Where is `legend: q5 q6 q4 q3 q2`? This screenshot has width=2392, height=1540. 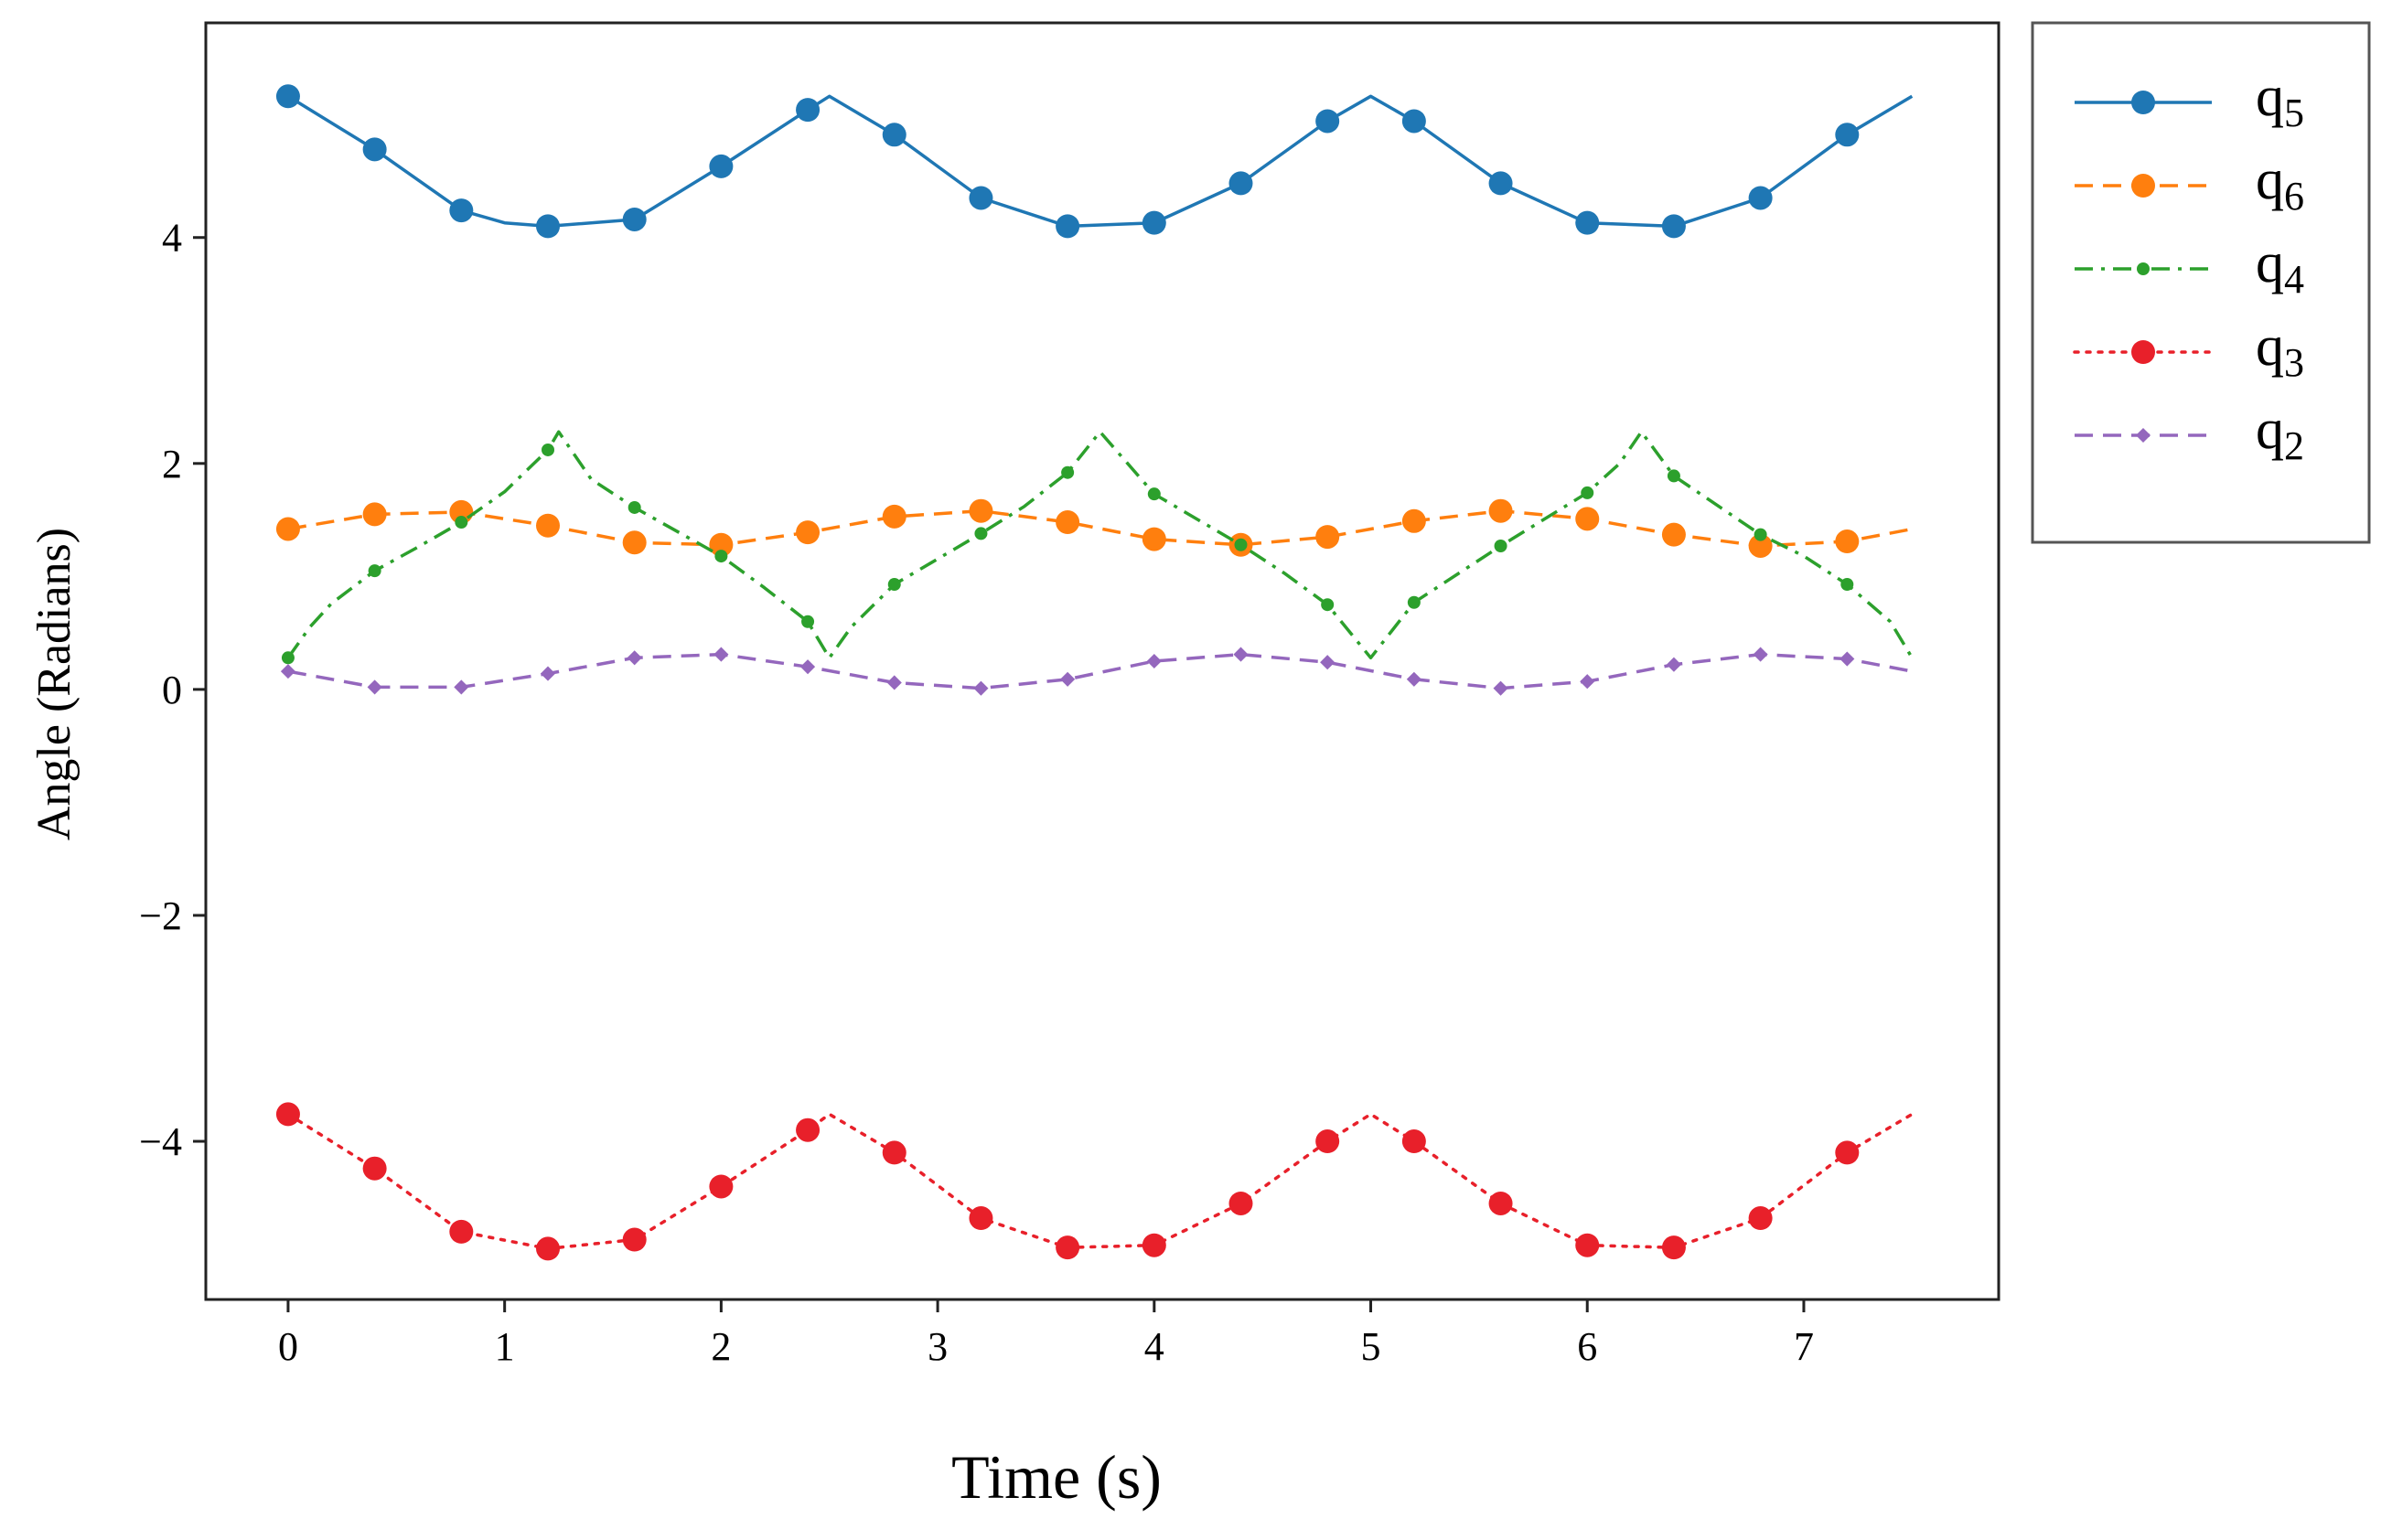 legend: q5 q6 q4 q3 q2 is located at coordinates (2188, 267).